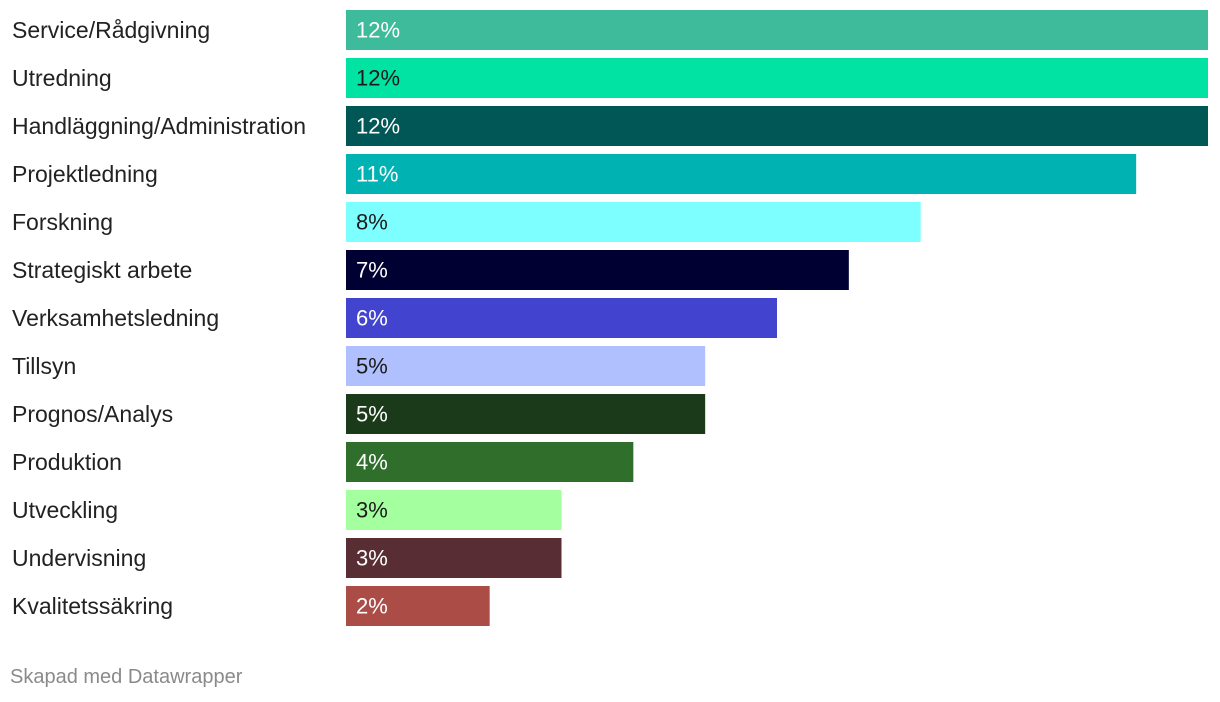  Describe the element at coordinates (65, 510) in the screenshot. I see `category-label: Utveckling` at that location.